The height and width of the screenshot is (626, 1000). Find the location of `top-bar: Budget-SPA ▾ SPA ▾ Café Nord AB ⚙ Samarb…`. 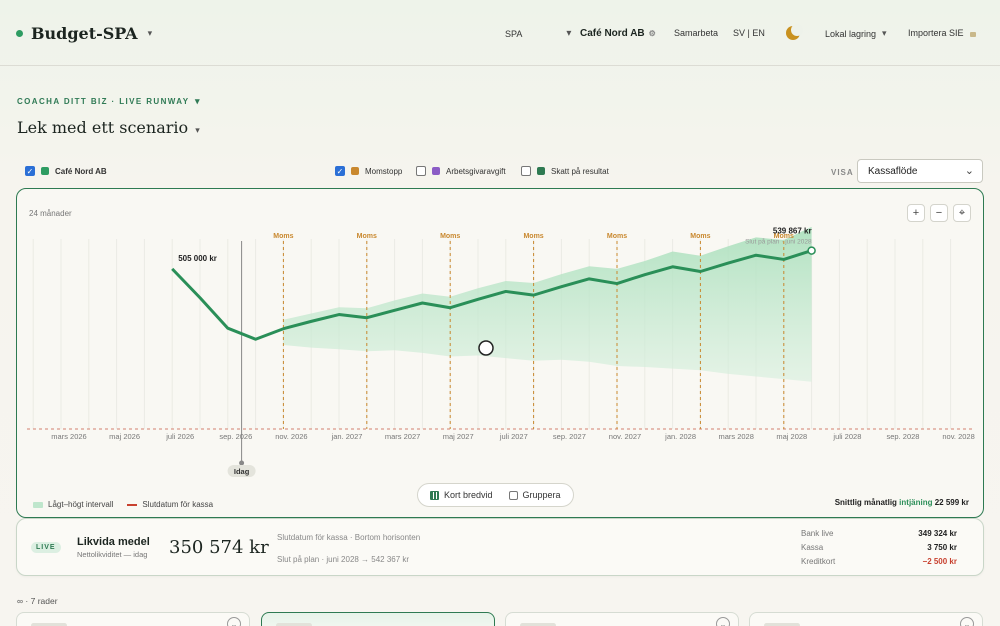

top-bar: Budget-SPA ▾ SPA ▾ Café Nord AB ⚙ Samarb… is located at coordinates (500, 33).